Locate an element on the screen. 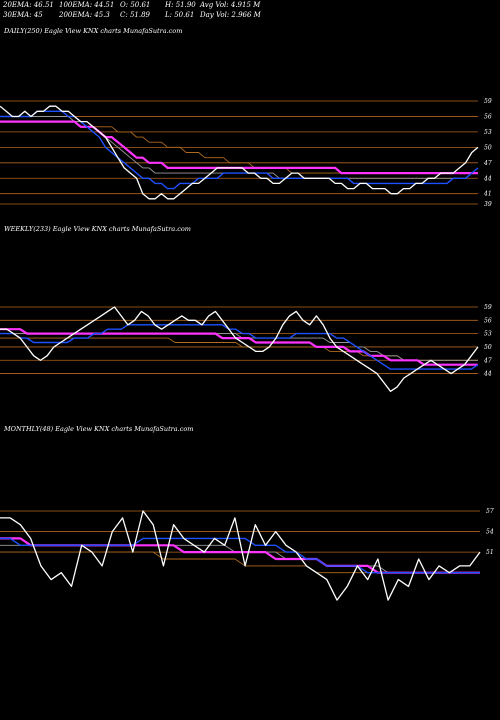 The image size is (500, 720). daily-y-tick-label: 59 is located at coordinates (488, 101).